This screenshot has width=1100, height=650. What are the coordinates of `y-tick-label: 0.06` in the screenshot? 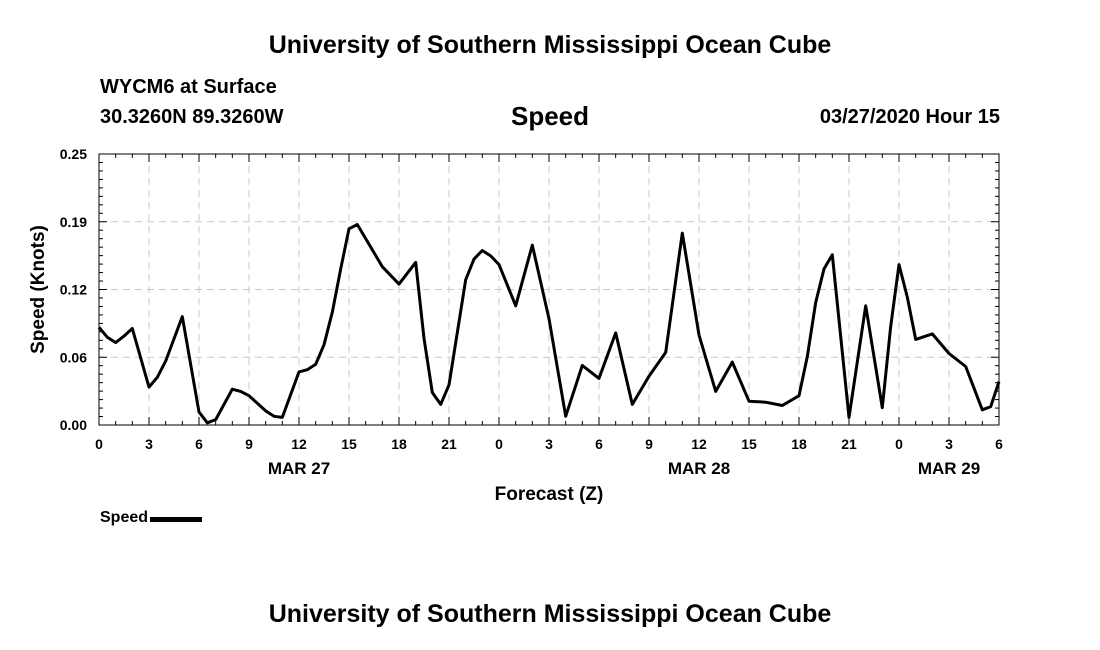 It's located at (73, 357).